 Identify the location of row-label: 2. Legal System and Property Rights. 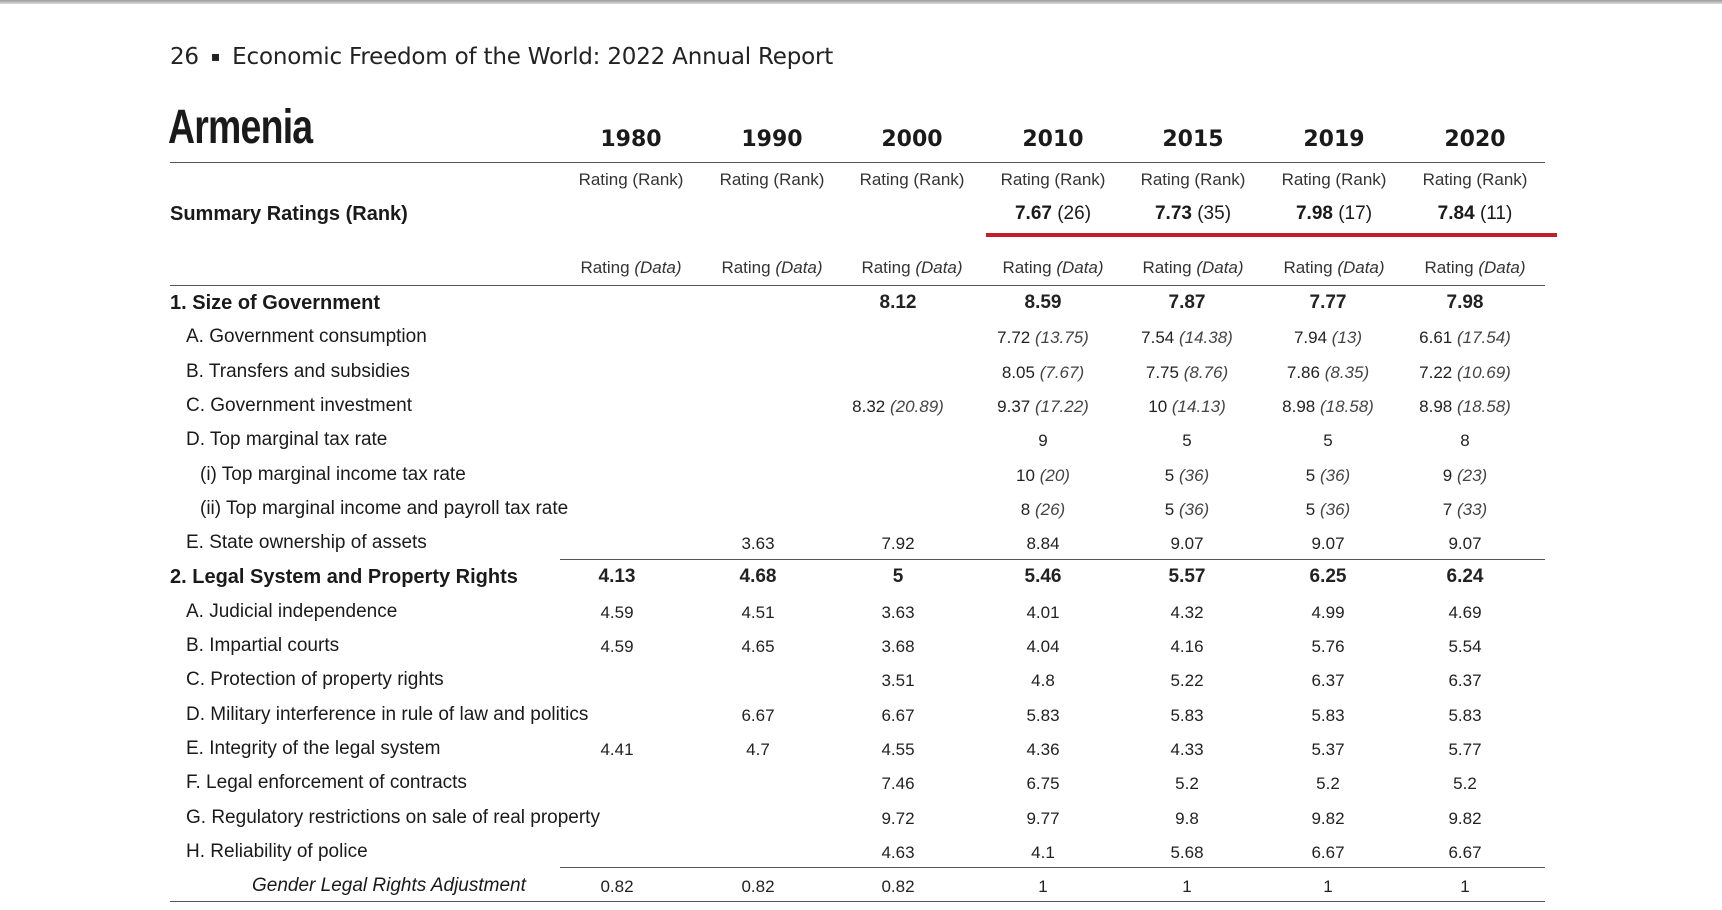
(344, 577).